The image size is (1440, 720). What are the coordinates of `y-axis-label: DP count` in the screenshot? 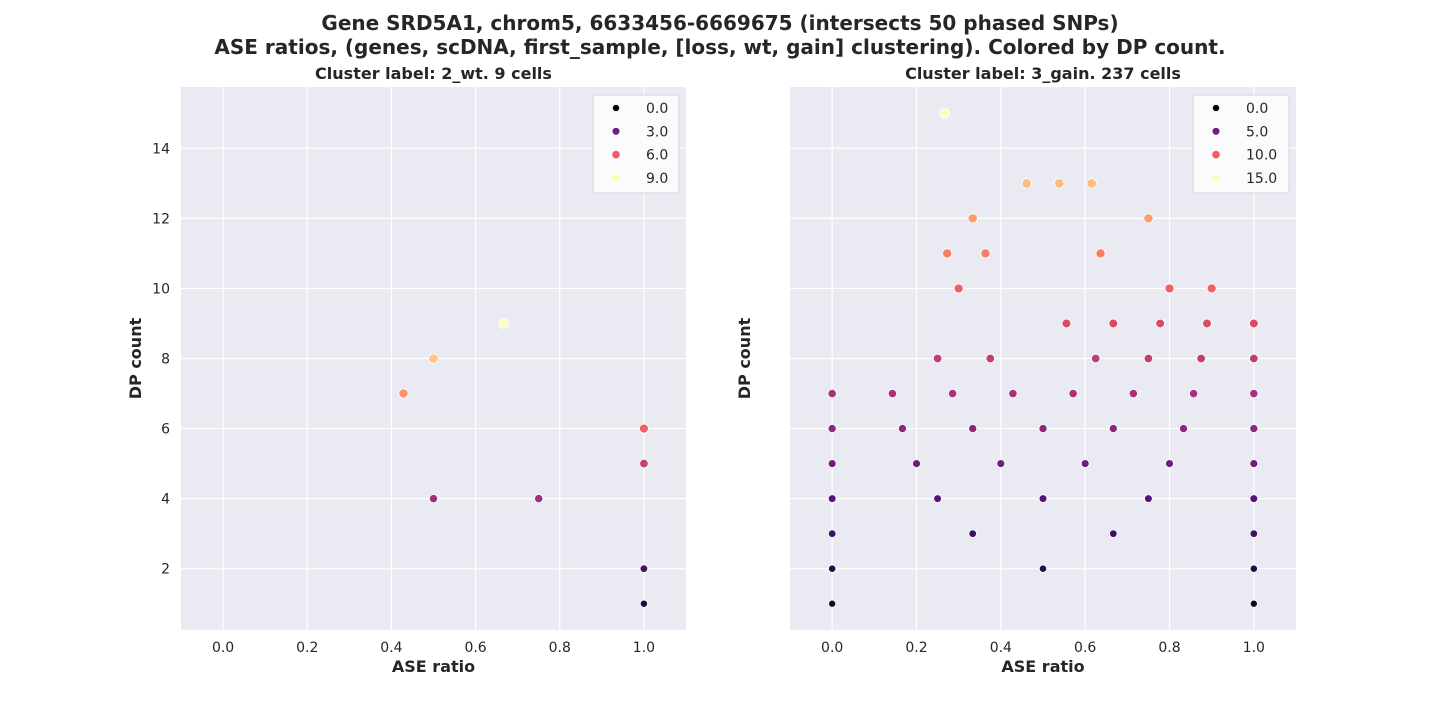 It's located at (135, 358).